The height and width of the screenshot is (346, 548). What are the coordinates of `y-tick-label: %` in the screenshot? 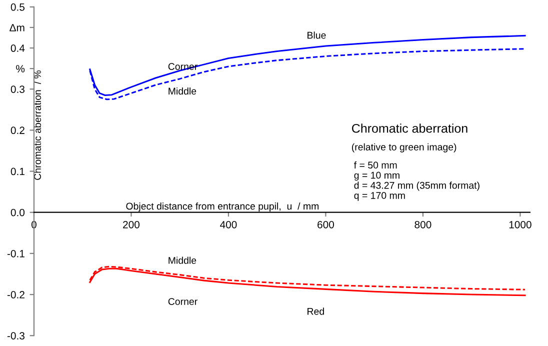 It's located at (20, 68).